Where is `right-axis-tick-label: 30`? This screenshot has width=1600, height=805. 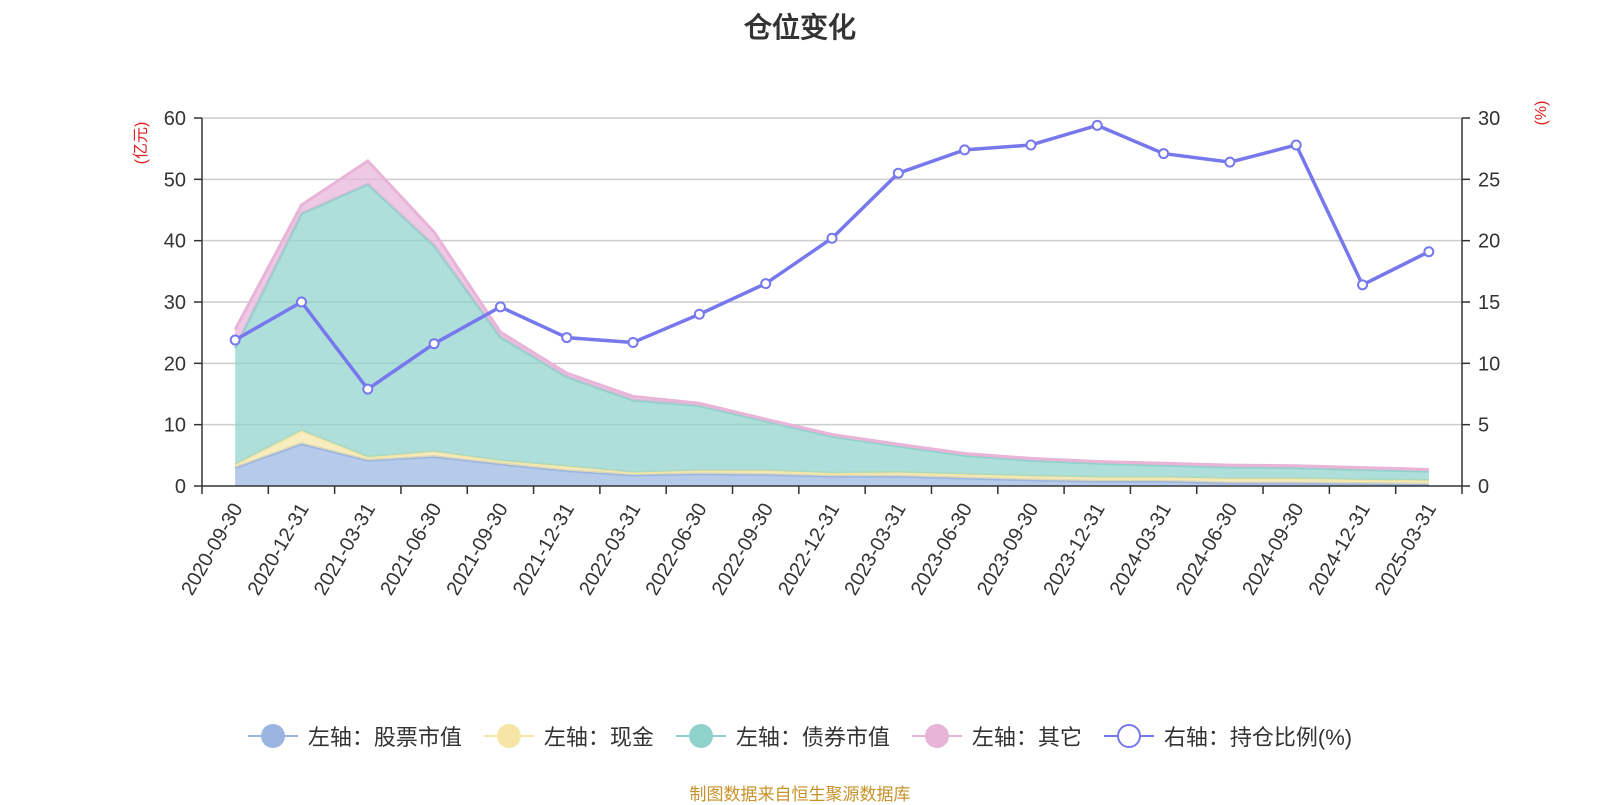 right-axis-tick-label: 30 is located at coordinates (1489, 119).